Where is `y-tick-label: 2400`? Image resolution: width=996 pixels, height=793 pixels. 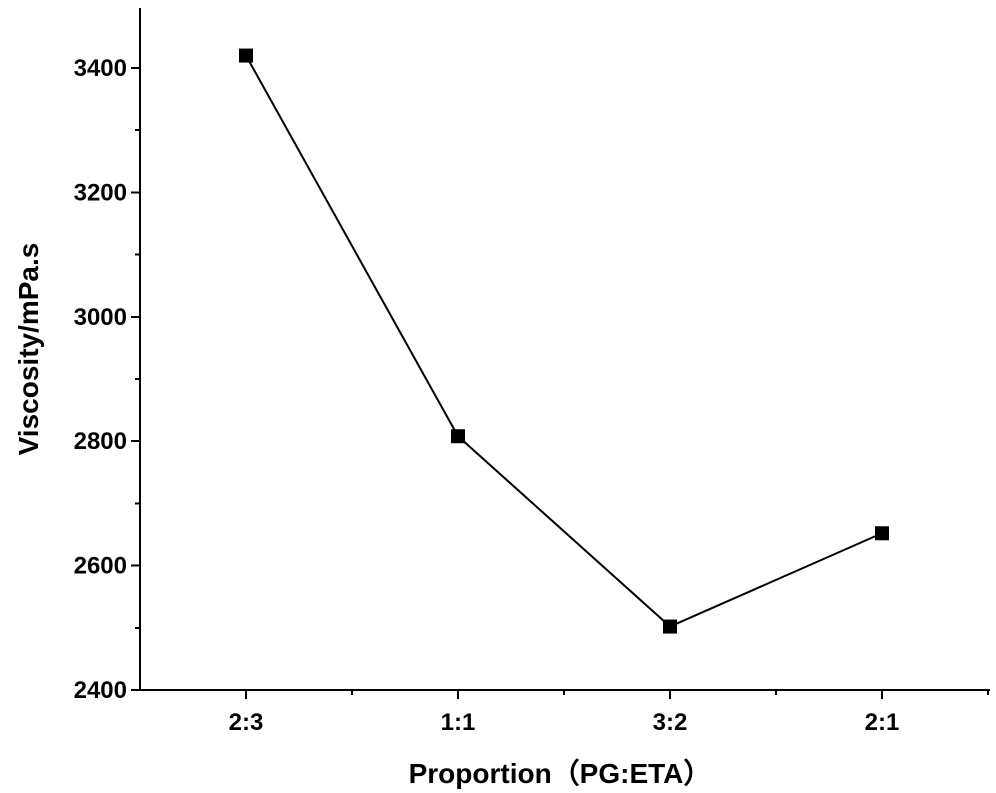
y-tick-label: 2400 is located at coordinates (100, 690).